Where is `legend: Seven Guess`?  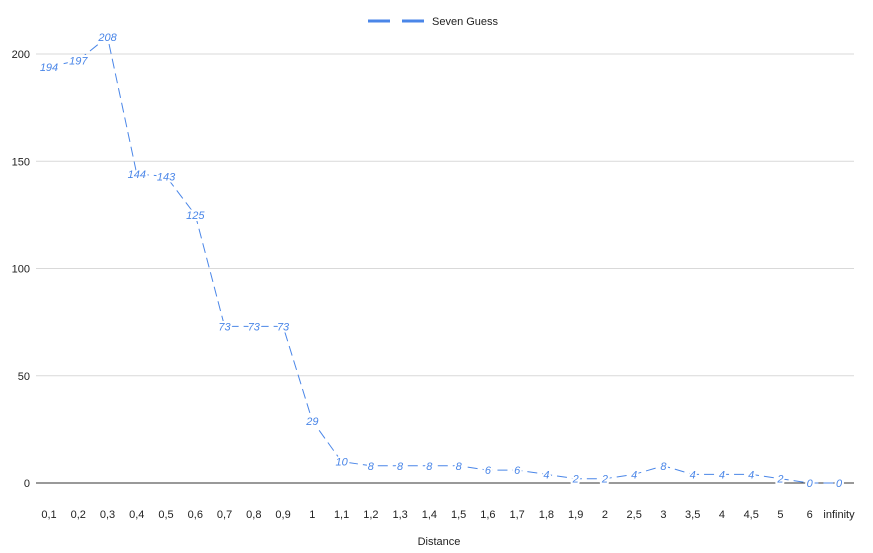
legend: Seven Guess is located at coordinates (433, 22).